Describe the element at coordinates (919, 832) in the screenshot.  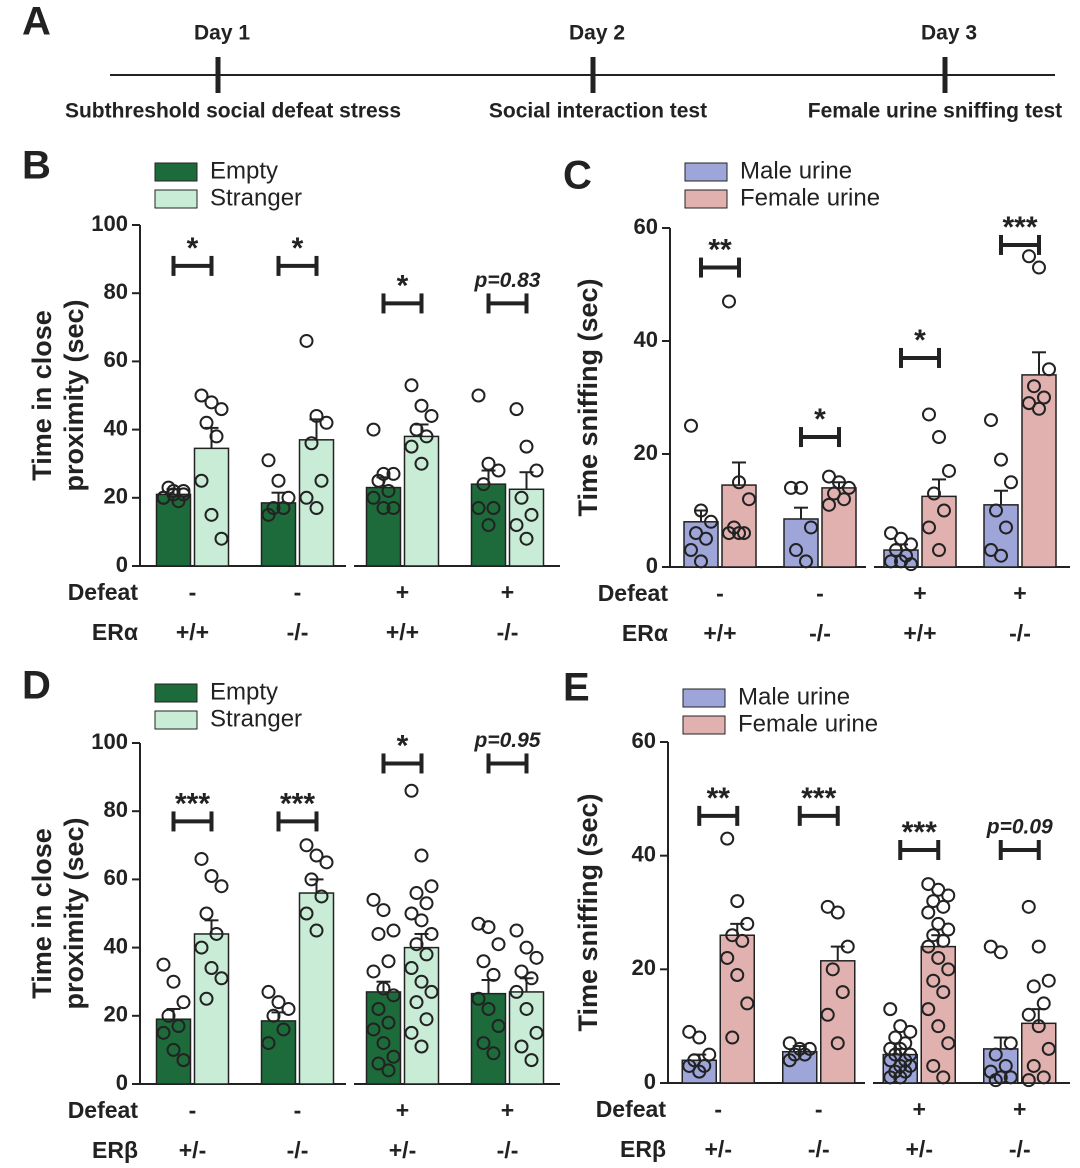
I see `significance-label: ***` at that location.